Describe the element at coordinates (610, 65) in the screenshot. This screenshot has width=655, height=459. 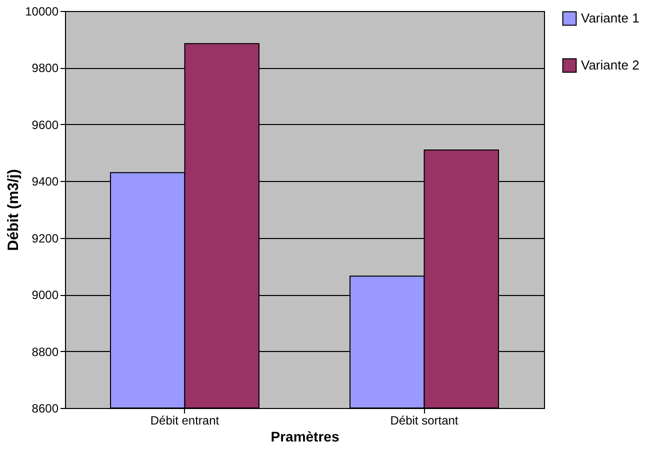
I see `legend-label: Variante 2` at that location.